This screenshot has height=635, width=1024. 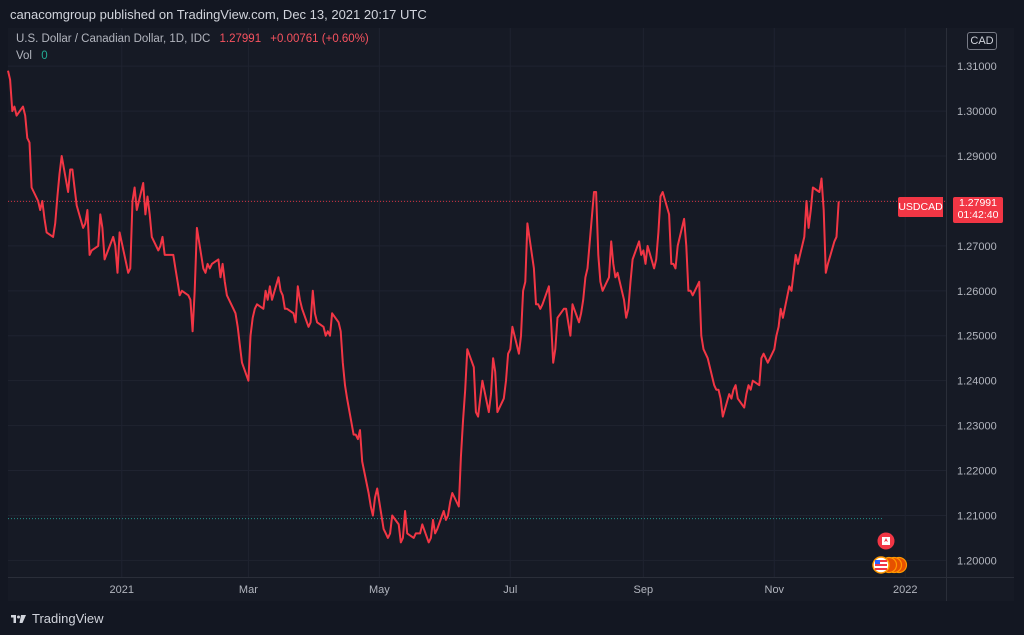 I want to click on maple-leaf, so click(x=886, y=540).